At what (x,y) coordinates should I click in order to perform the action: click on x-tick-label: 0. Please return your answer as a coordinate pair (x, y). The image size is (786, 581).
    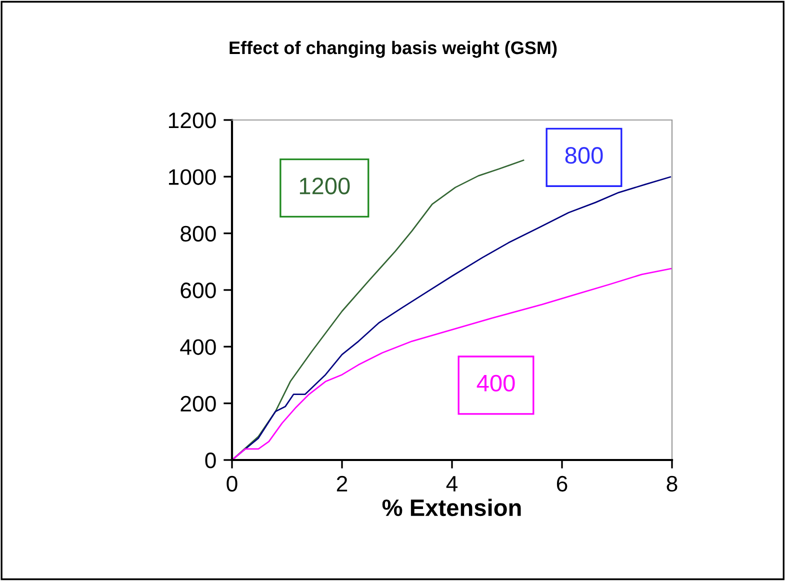
    Looking at the image, I should click on (232, 484).